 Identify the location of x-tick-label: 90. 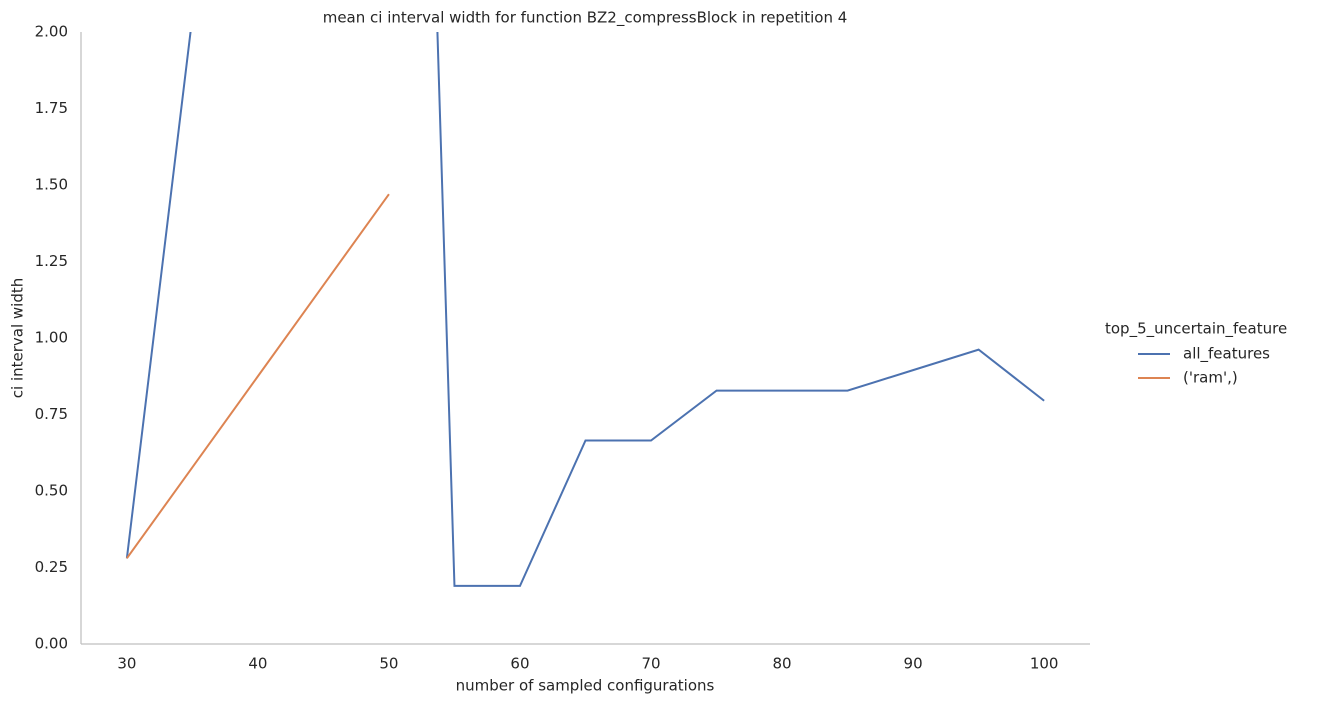
(913, 664).